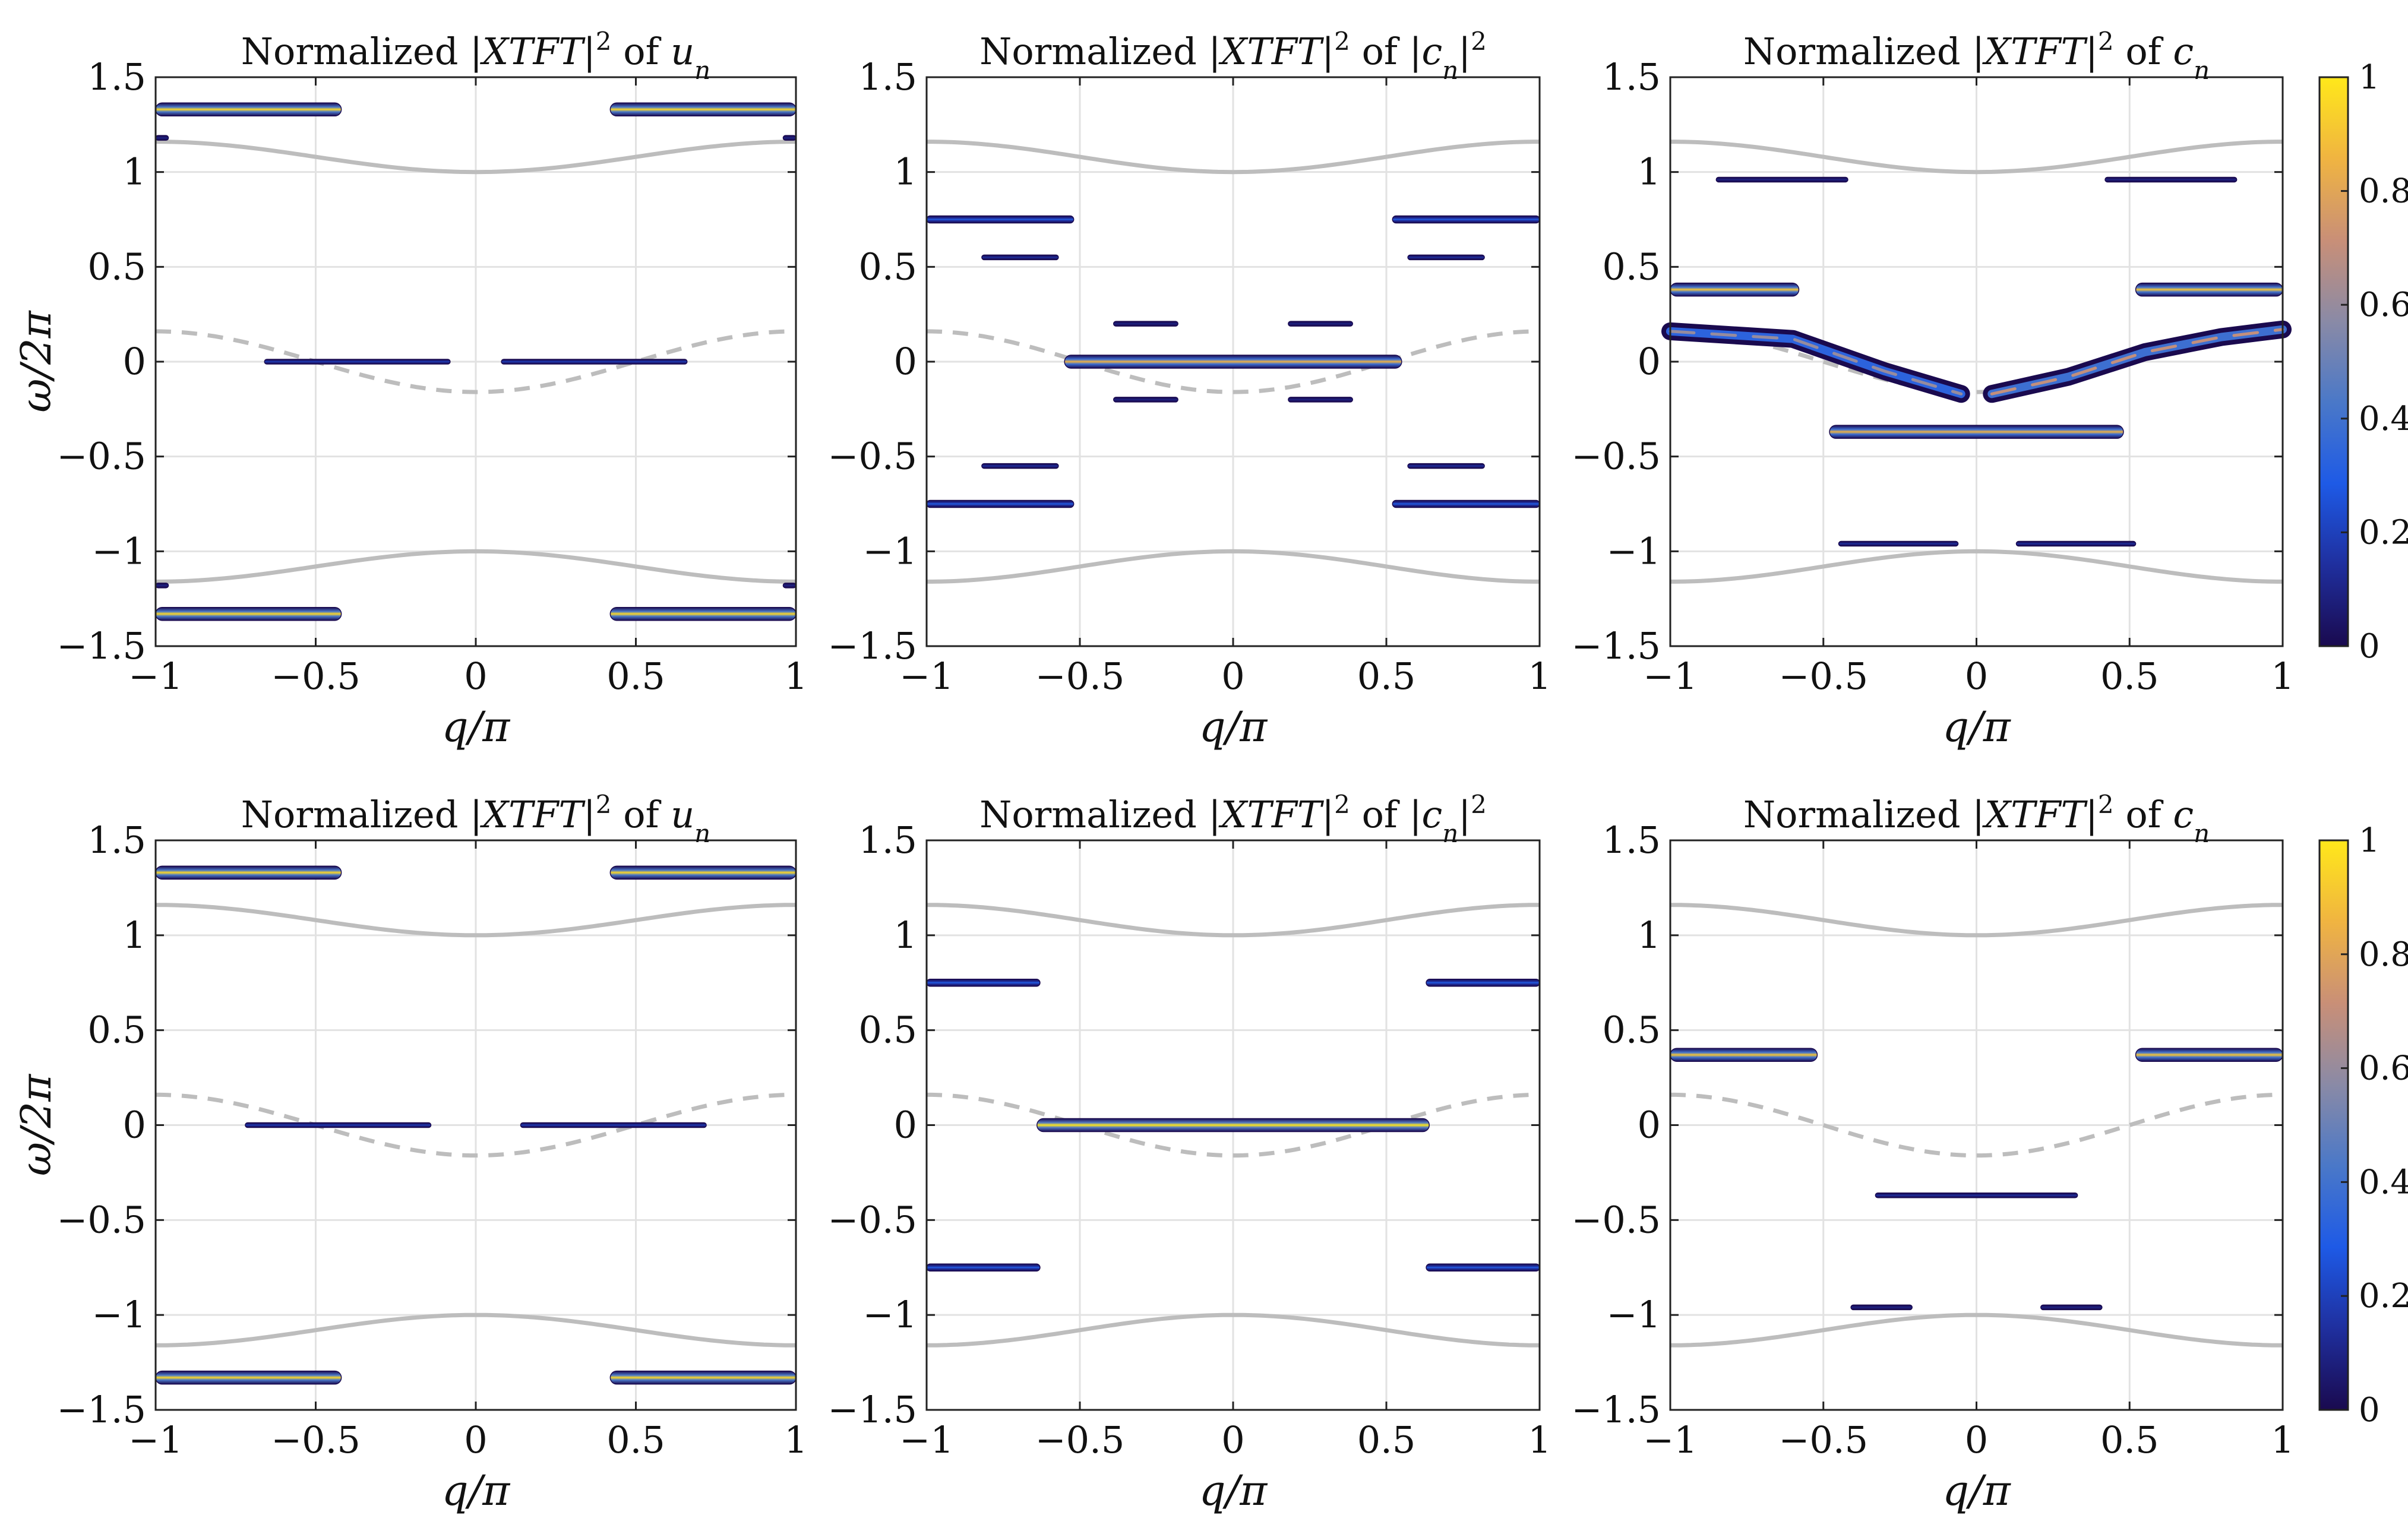 The height and width of the screenshot is (1534, 2408). What do you see at coordinates (2383, 1068) in the screenshot?
I see `colorbar-tick-label: 0.6` at bounding box center [2383, 1068].